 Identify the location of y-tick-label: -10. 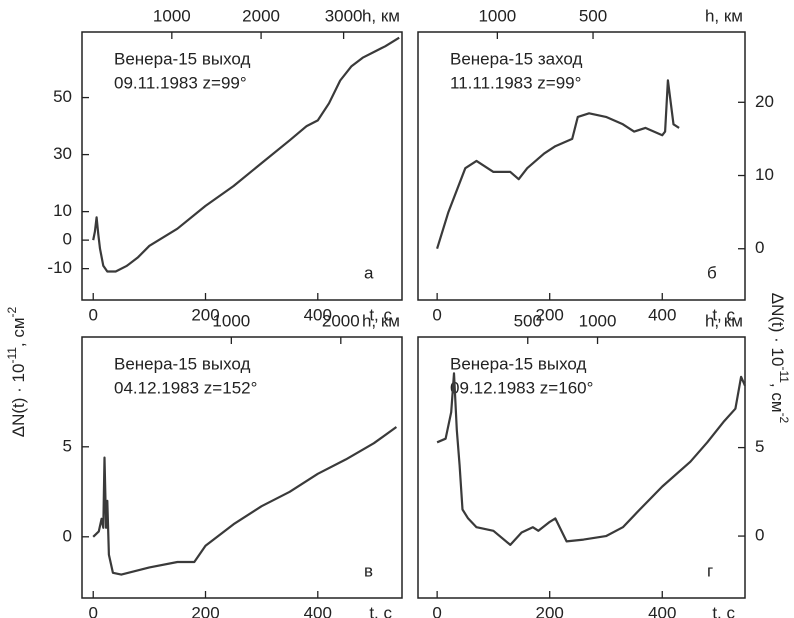
(59, 267).